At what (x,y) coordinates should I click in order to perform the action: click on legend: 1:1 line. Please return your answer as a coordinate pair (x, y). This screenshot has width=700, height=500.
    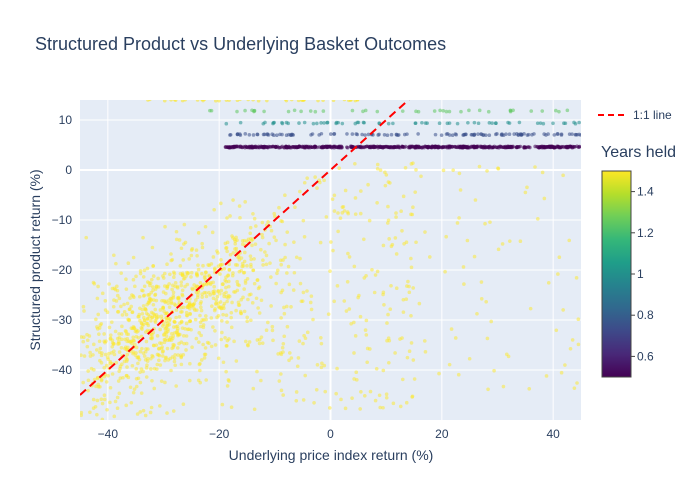
    Looking at the image, I should click on (635, 115).